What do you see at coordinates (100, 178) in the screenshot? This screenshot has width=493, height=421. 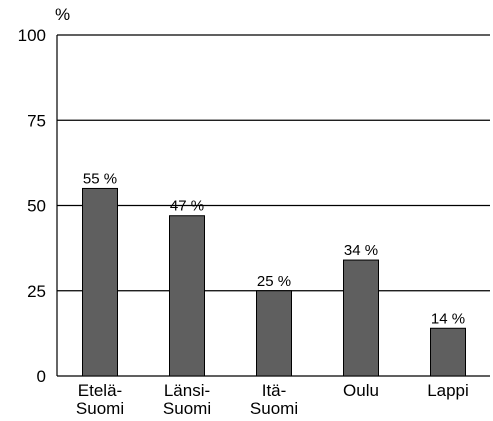 I see `value-label: 55 %` at bounding box center [100, 178].